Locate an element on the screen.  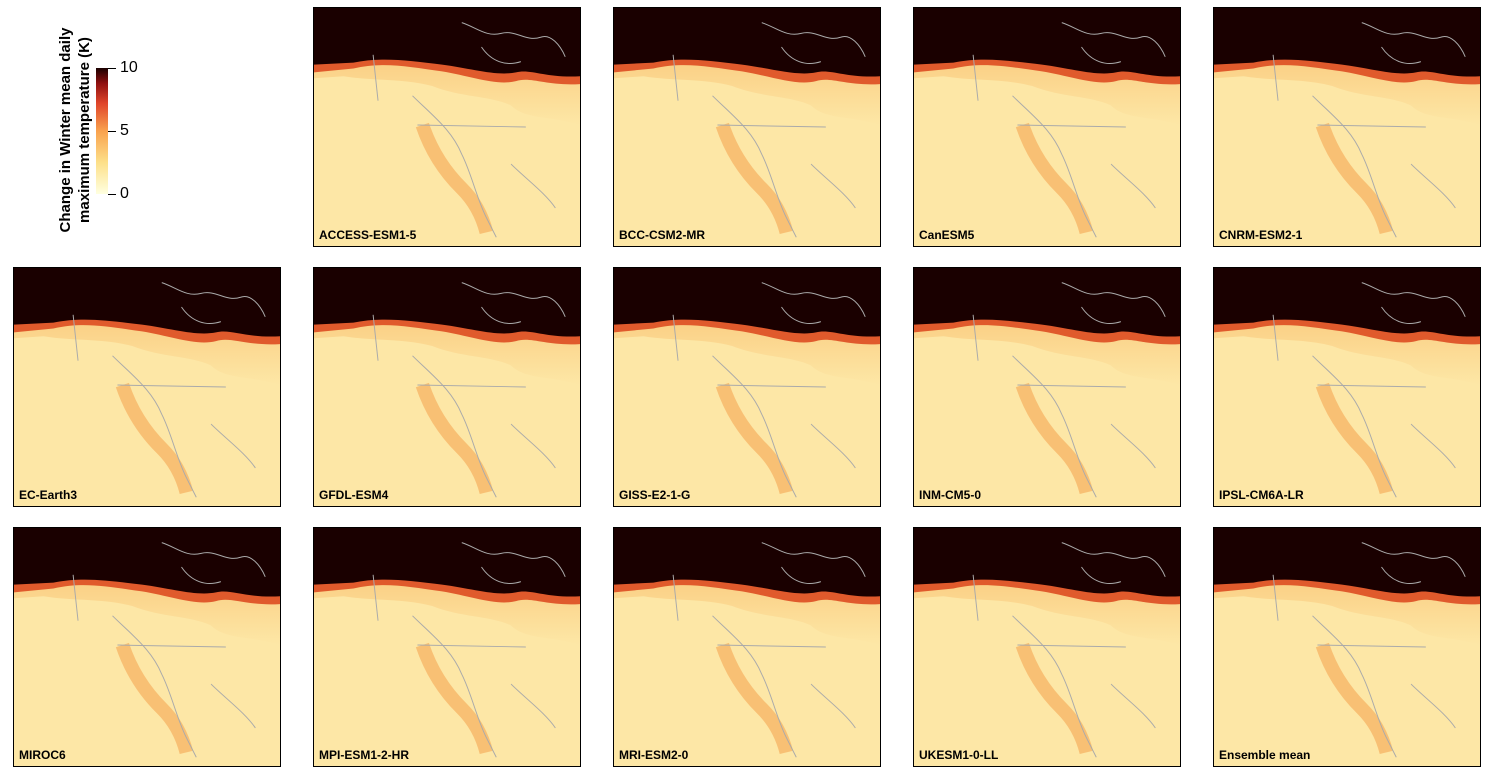
panel-label: BCC-CSM2-MR is located at coordinates (662, 235).